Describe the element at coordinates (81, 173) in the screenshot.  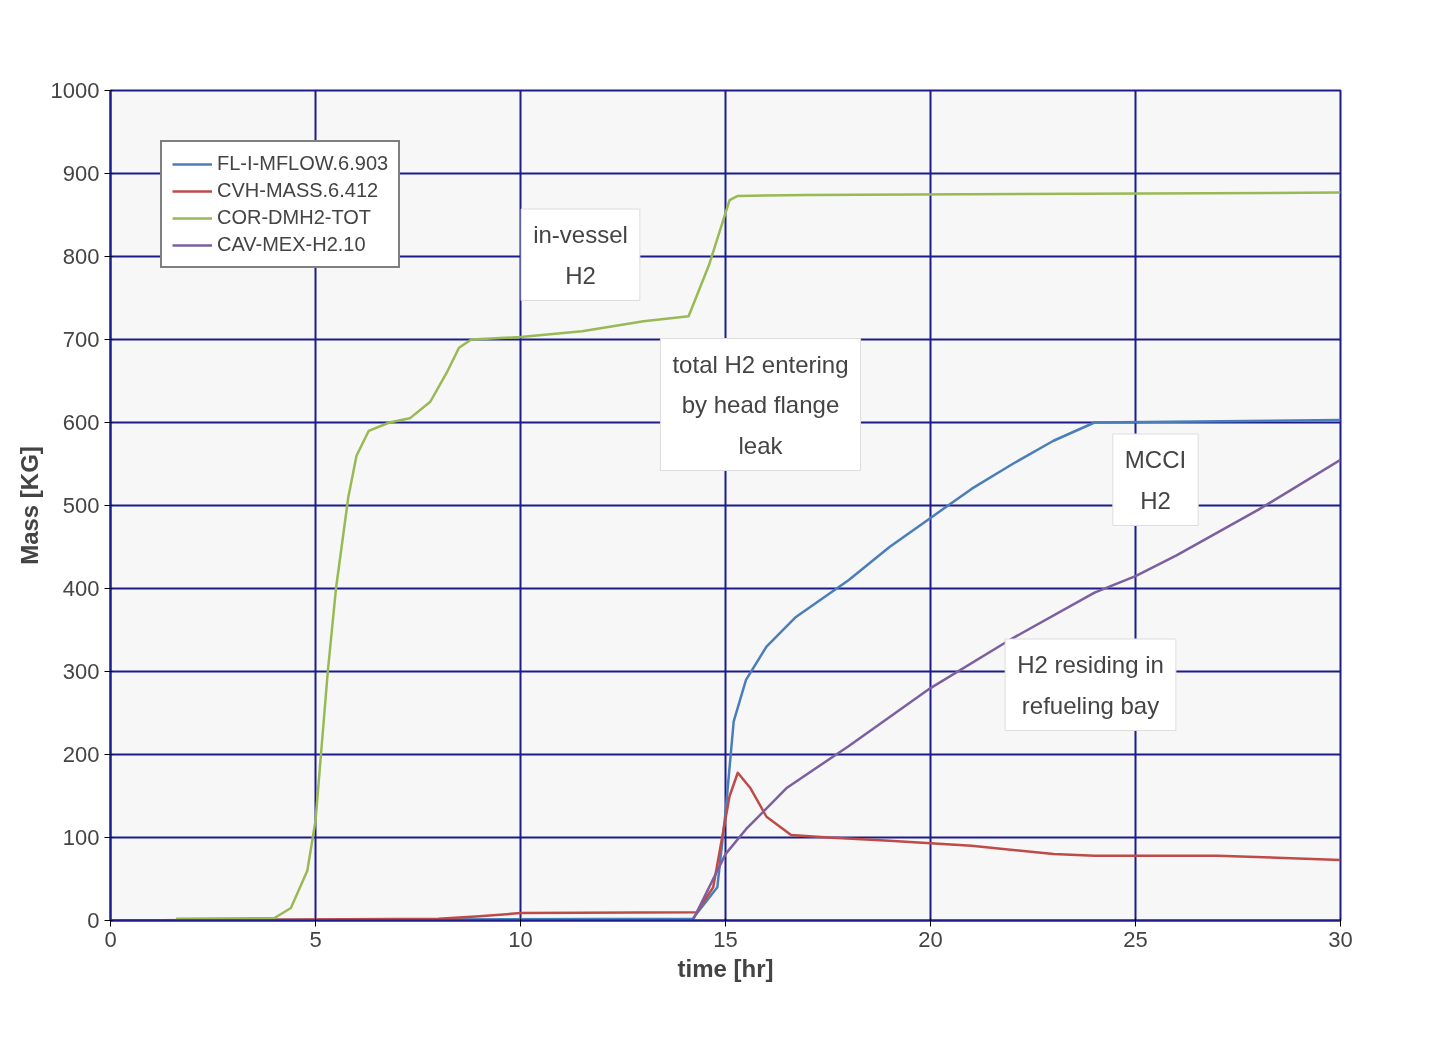
I see `y-tick-label: 900` at that location.